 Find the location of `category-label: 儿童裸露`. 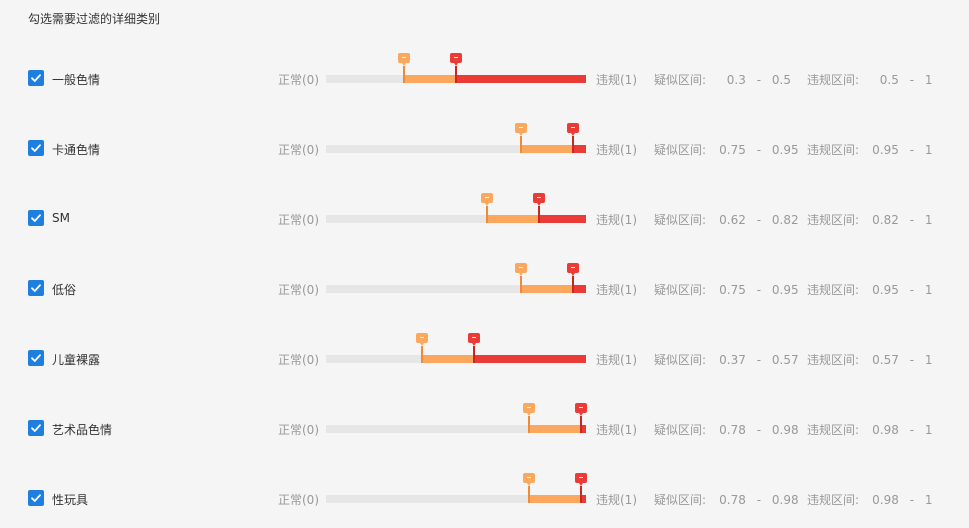

category-label: 儿童裸露 is located at coordinates (76, 360).